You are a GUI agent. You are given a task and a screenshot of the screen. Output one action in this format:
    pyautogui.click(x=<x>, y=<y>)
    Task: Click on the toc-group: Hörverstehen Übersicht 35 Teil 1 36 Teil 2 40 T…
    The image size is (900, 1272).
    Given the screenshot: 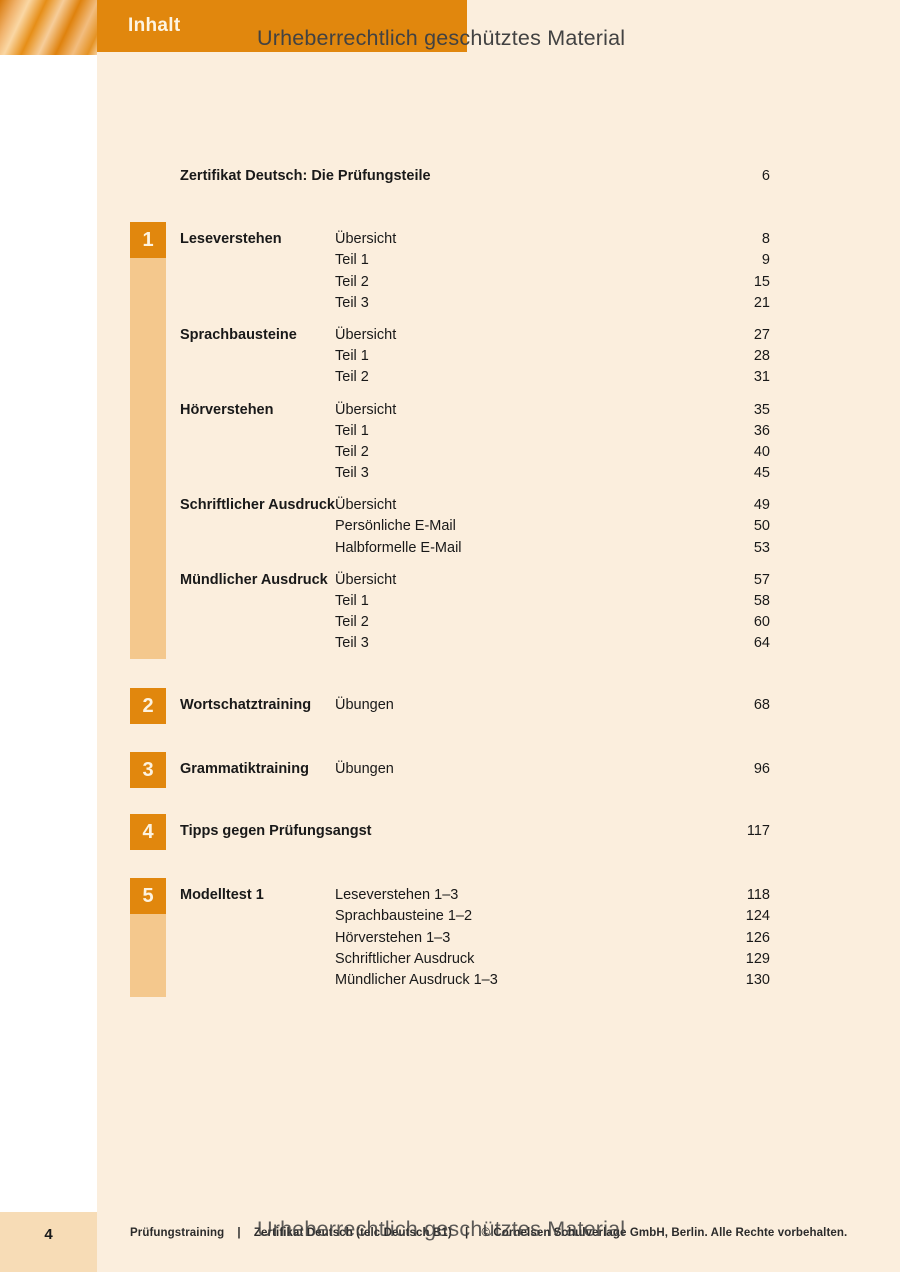 What is the action you would take?
    pyautogui.click(x=475, y=442)
    